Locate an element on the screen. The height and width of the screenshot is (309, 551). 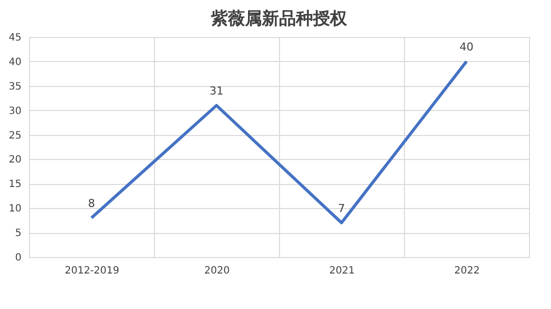
x-tick-label: 2020 is located at coordinates (217, 271).